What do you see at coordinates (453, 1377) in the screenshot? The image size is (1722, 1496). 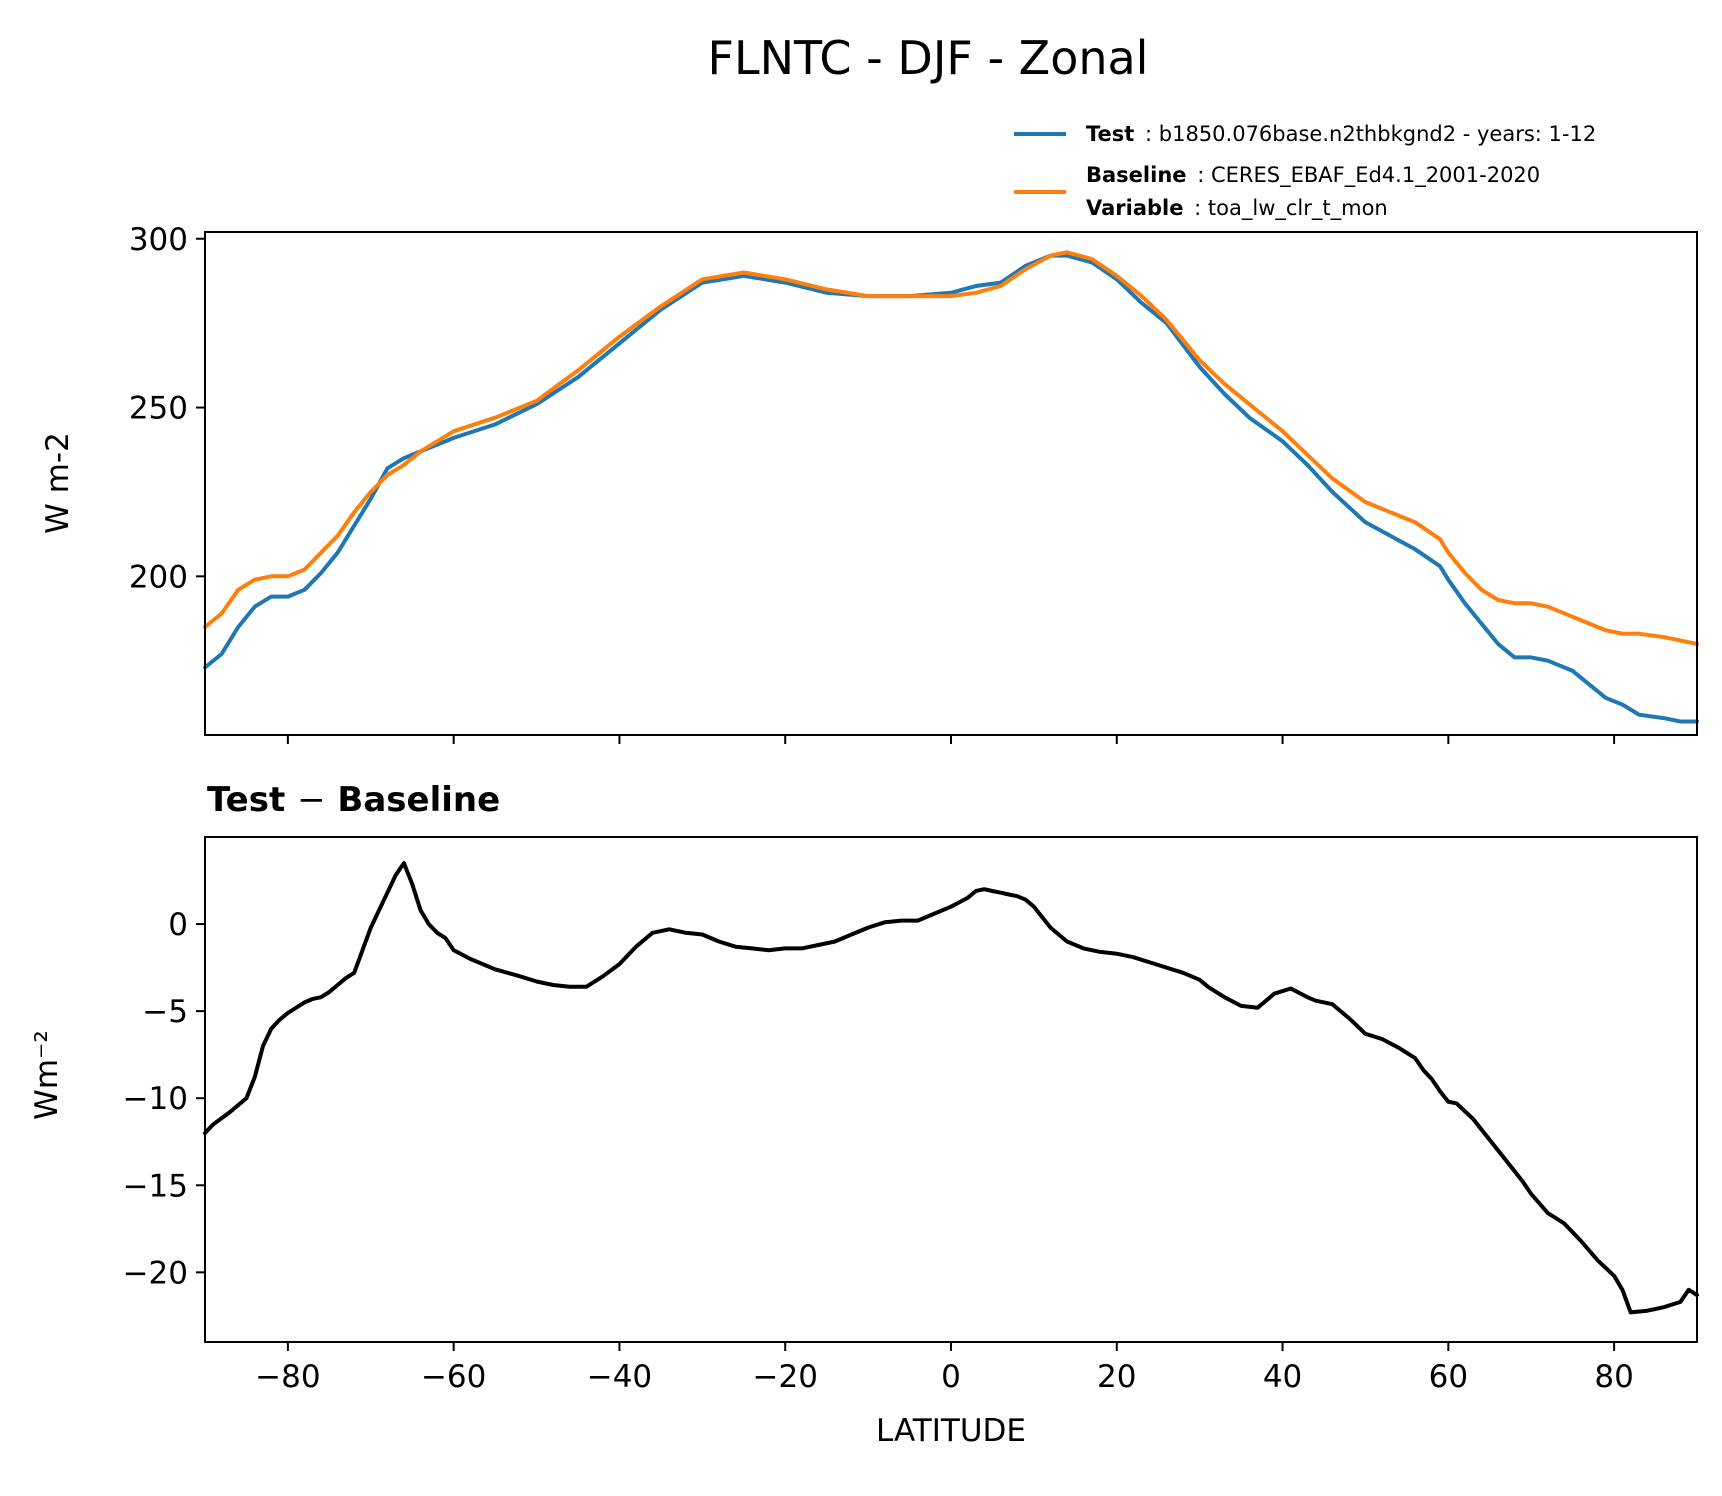 I see `bottom-x-tick-label: −60` at bounding box center [453, 1377].